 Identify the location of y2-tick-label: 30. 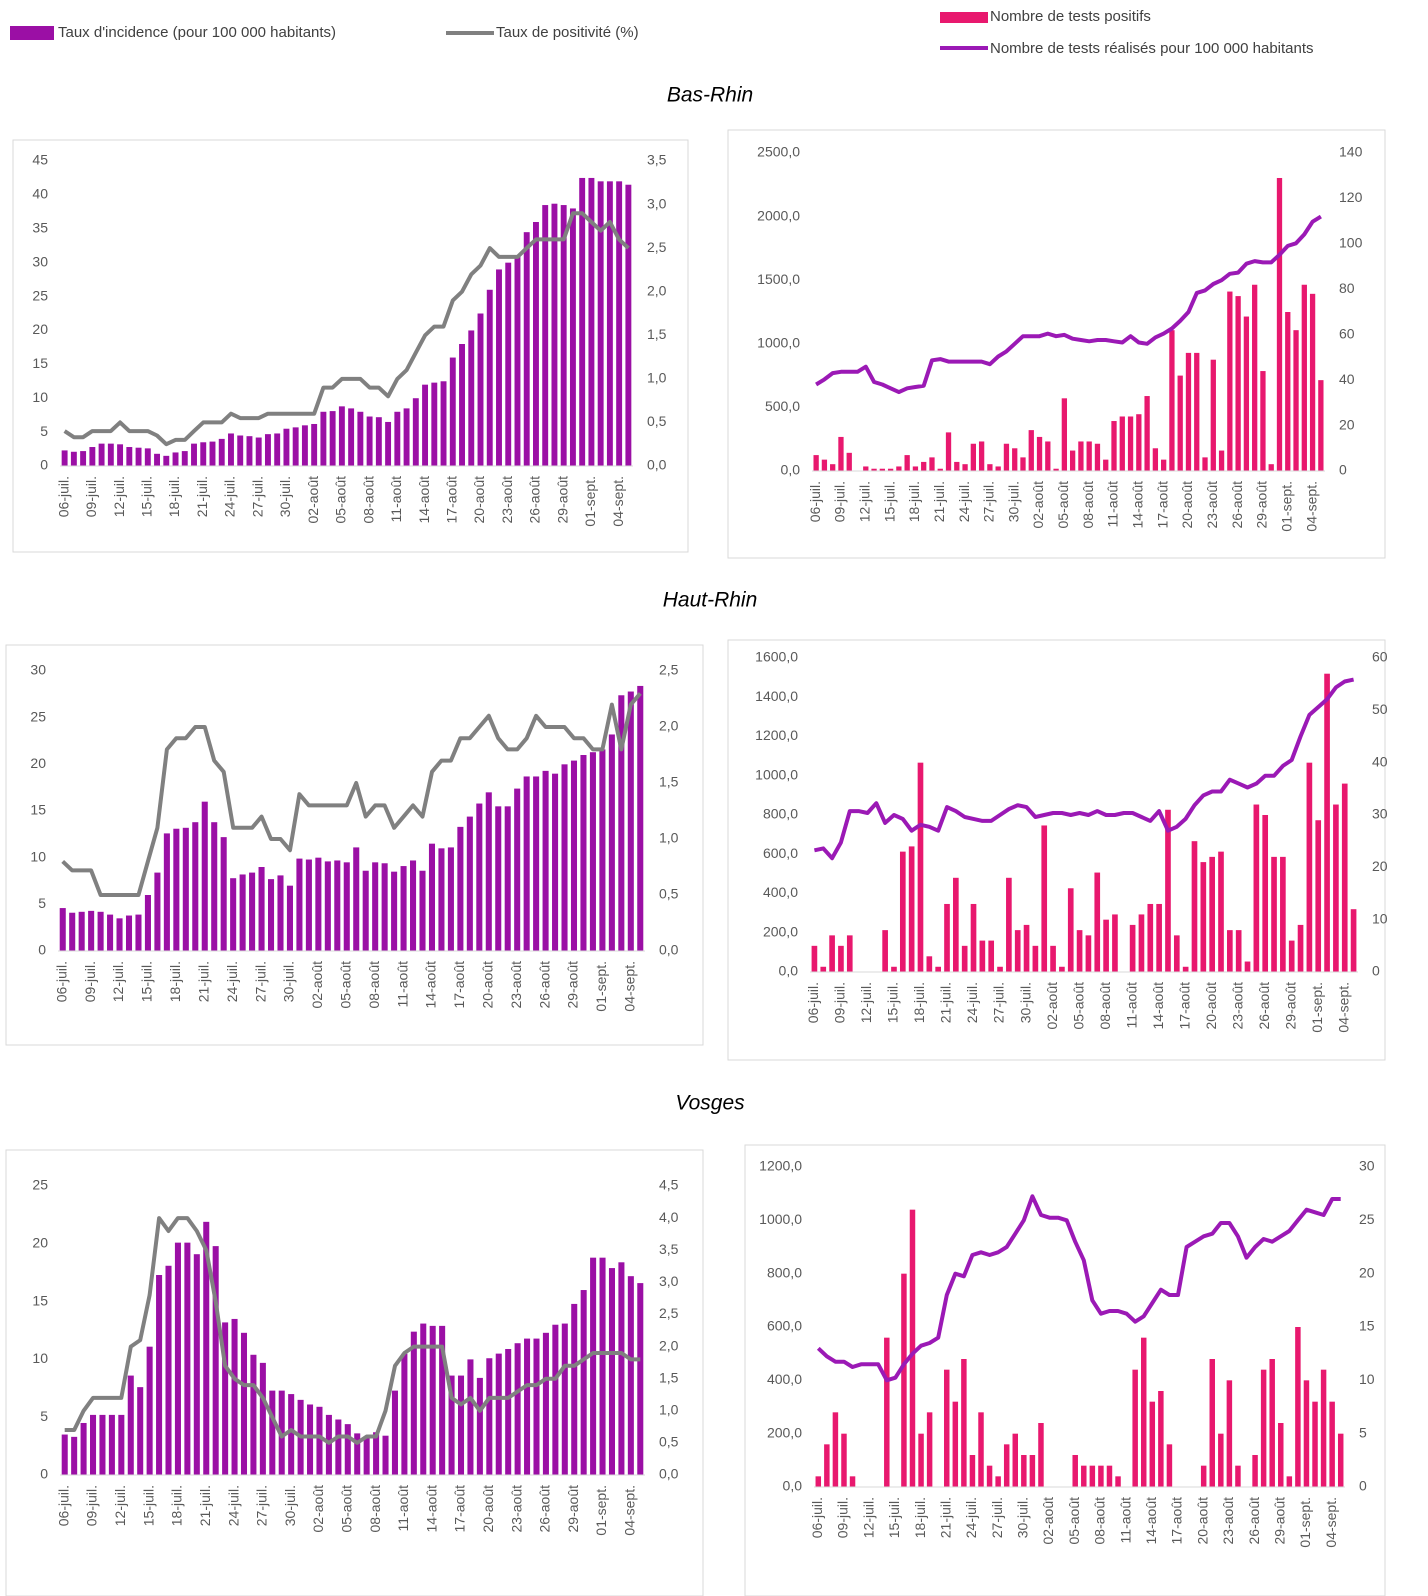
(1380, 814).